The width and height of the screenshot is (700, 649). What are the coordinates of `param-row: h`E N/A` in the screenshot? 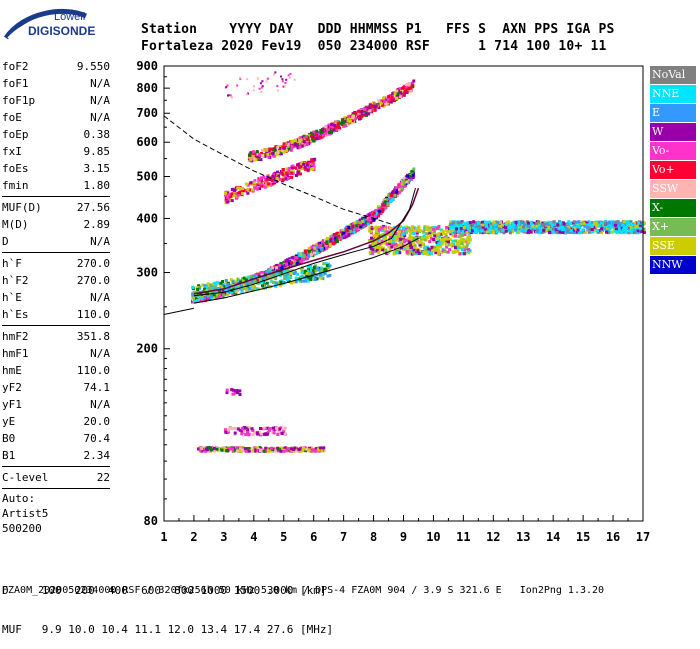 It's located at (56, 297).